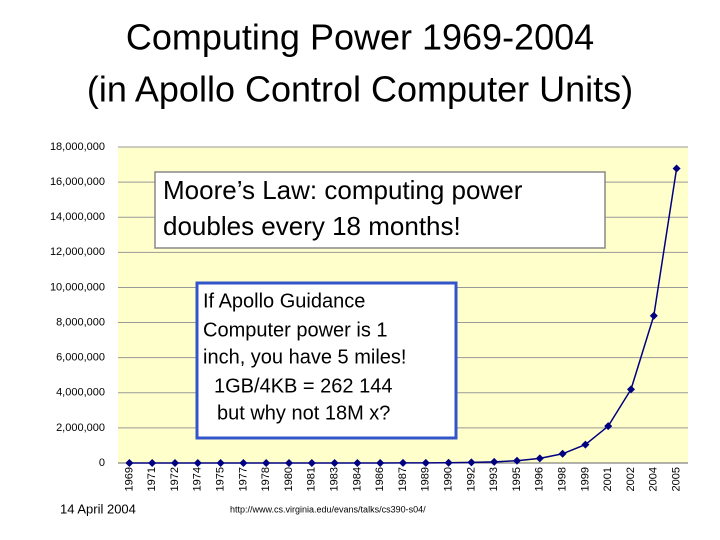  What do you see at coordinates (335, 479) in the screenshot?
I see `x-tick-label: 1983` at bounding box center [335, 479].